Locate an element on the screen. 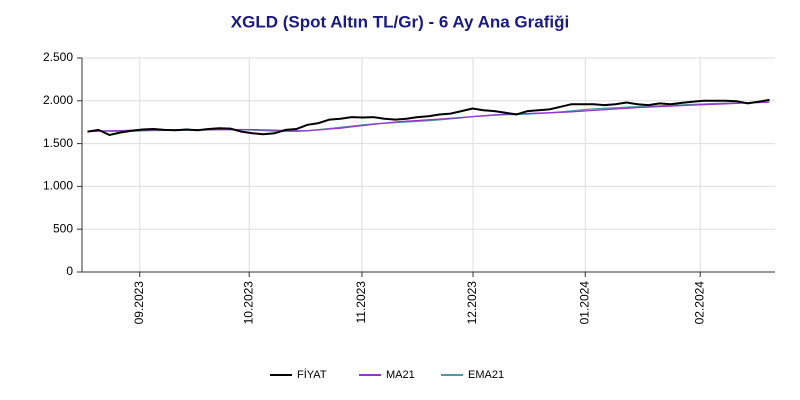 The height and width of the screenshot is (400, 800). legend-label: FİYAT is located at coordinates (312, 374).